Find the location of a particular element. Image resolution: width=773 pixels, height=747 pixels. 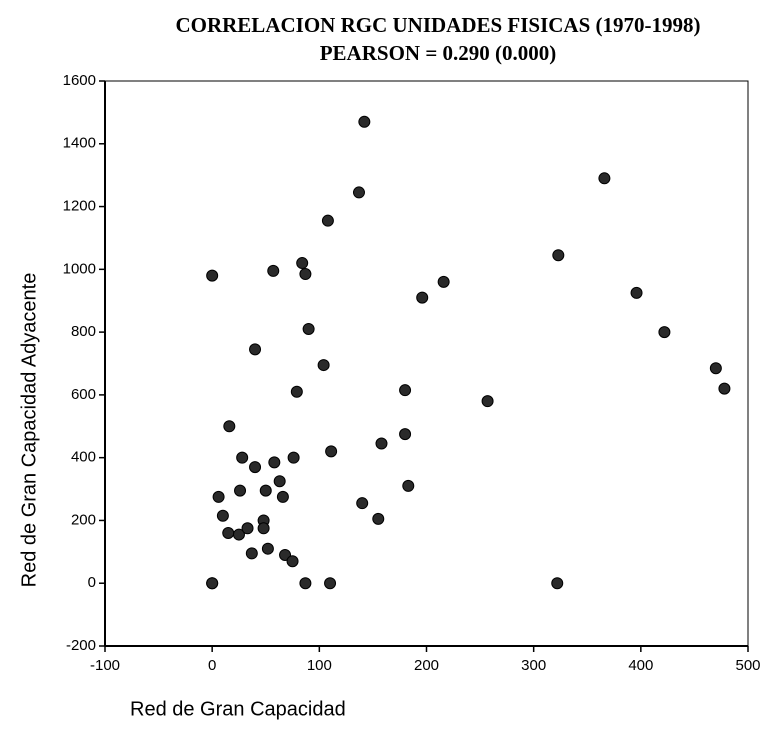

x-tick-label: 300 is located at coordinates (533, 665).